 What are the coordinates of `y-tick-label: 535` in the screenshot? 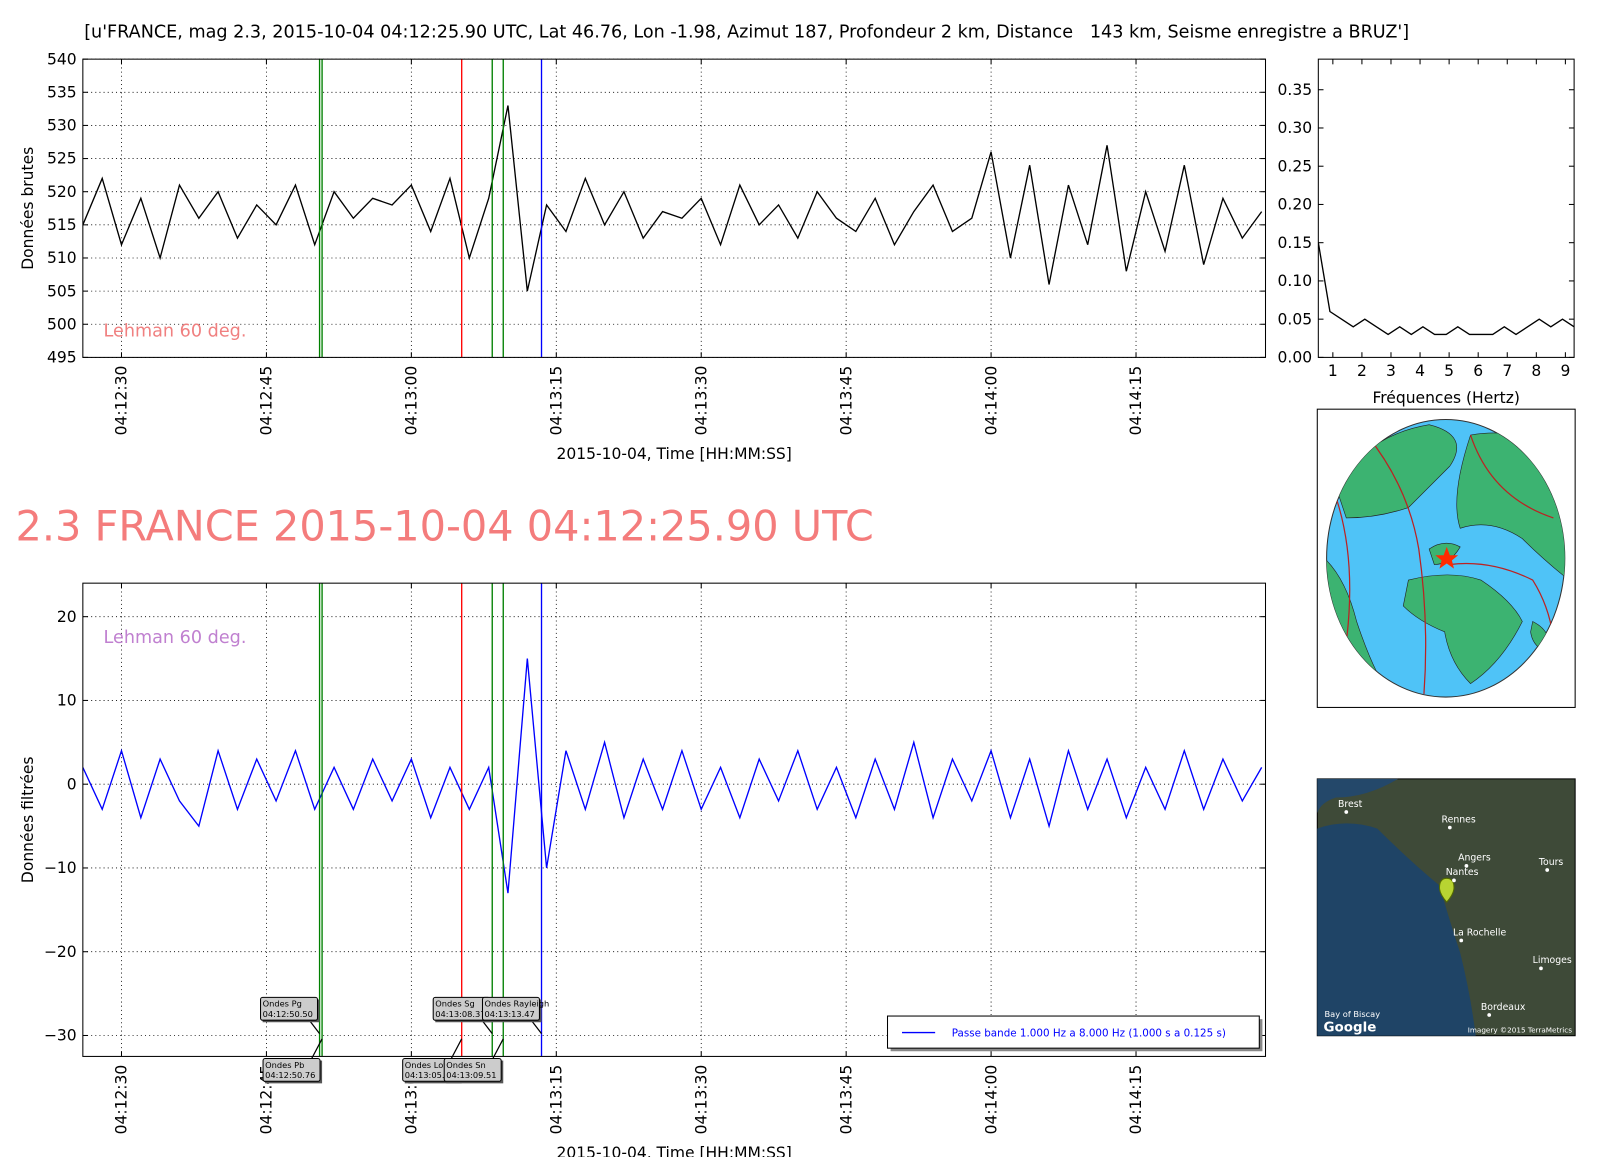 It's located at (62, 92).